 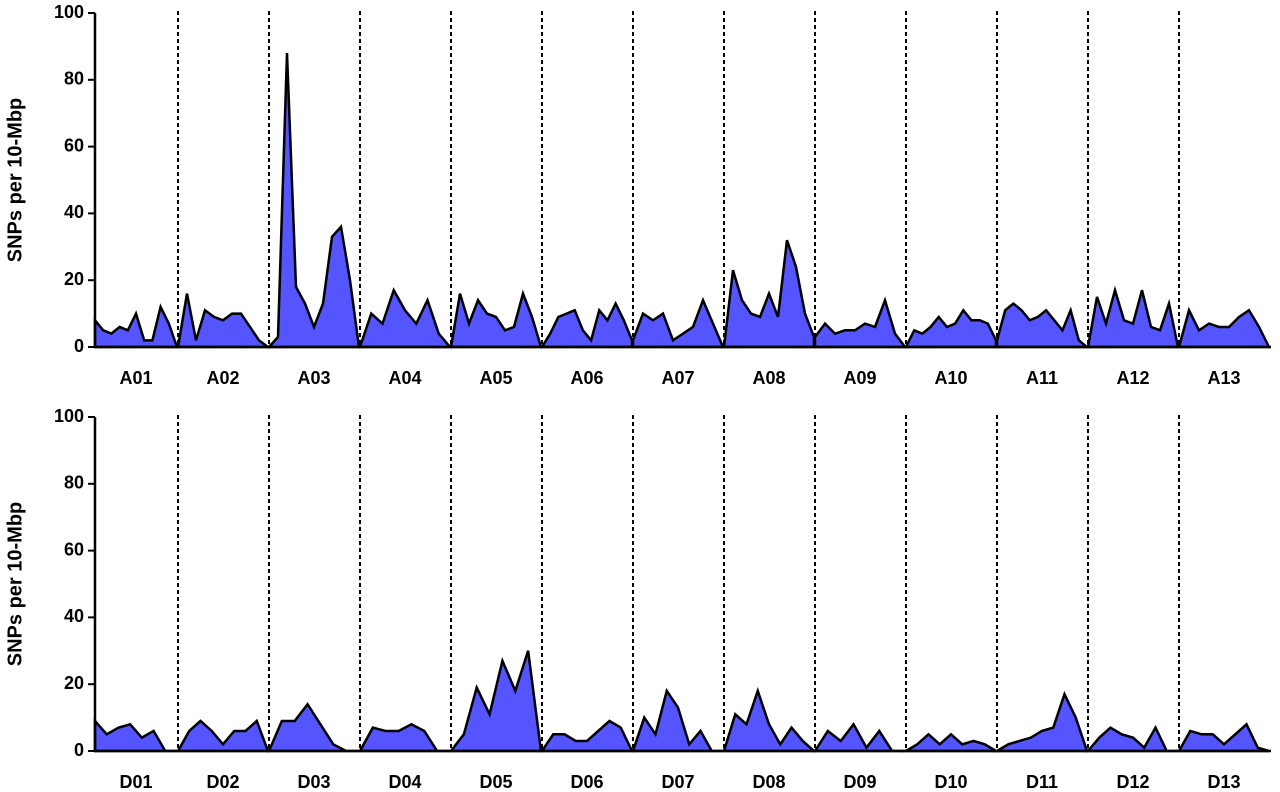 I want to click on x-tick-label: A09, so click(x=859, y=378).